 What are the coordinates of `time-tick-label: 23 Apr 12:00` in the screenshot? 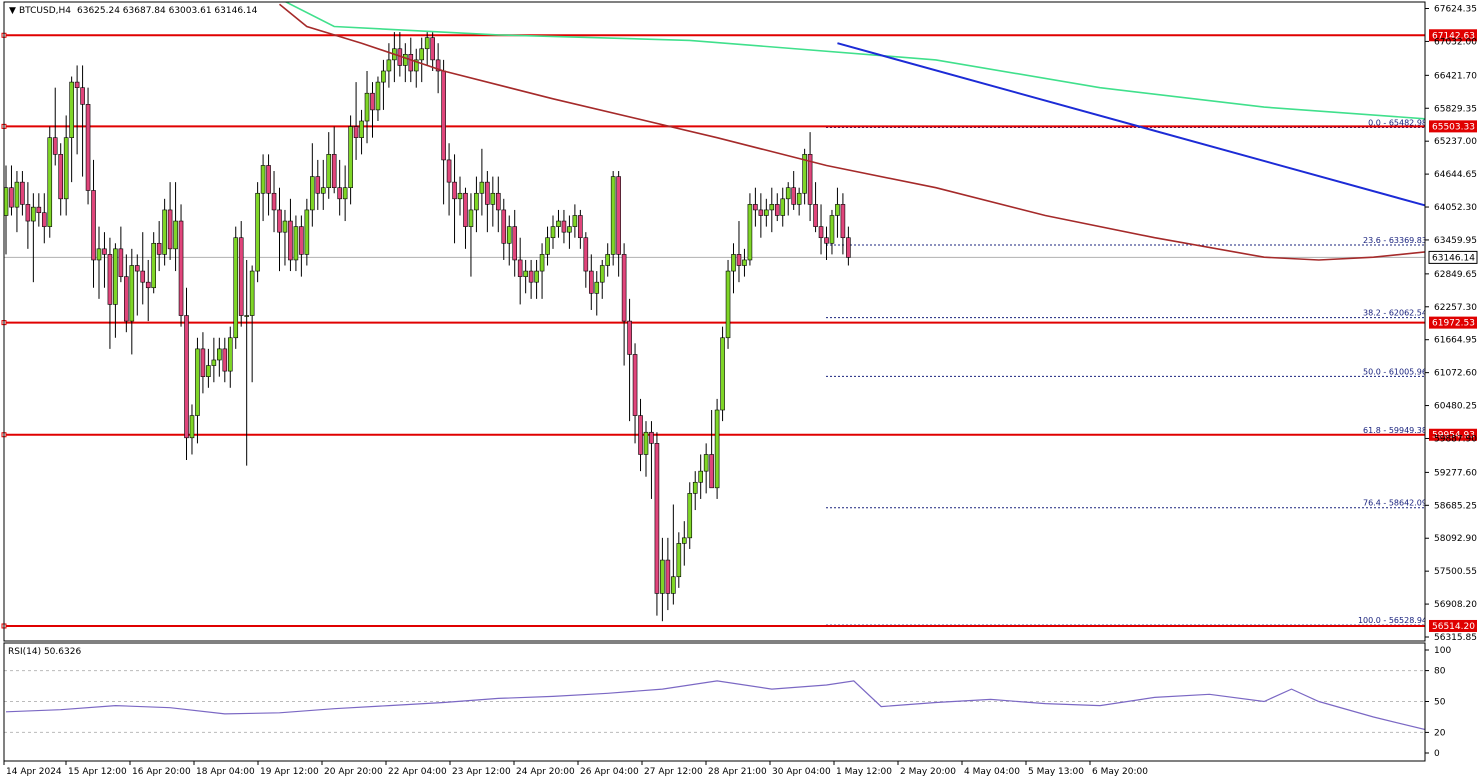 It's located at (481, 772).